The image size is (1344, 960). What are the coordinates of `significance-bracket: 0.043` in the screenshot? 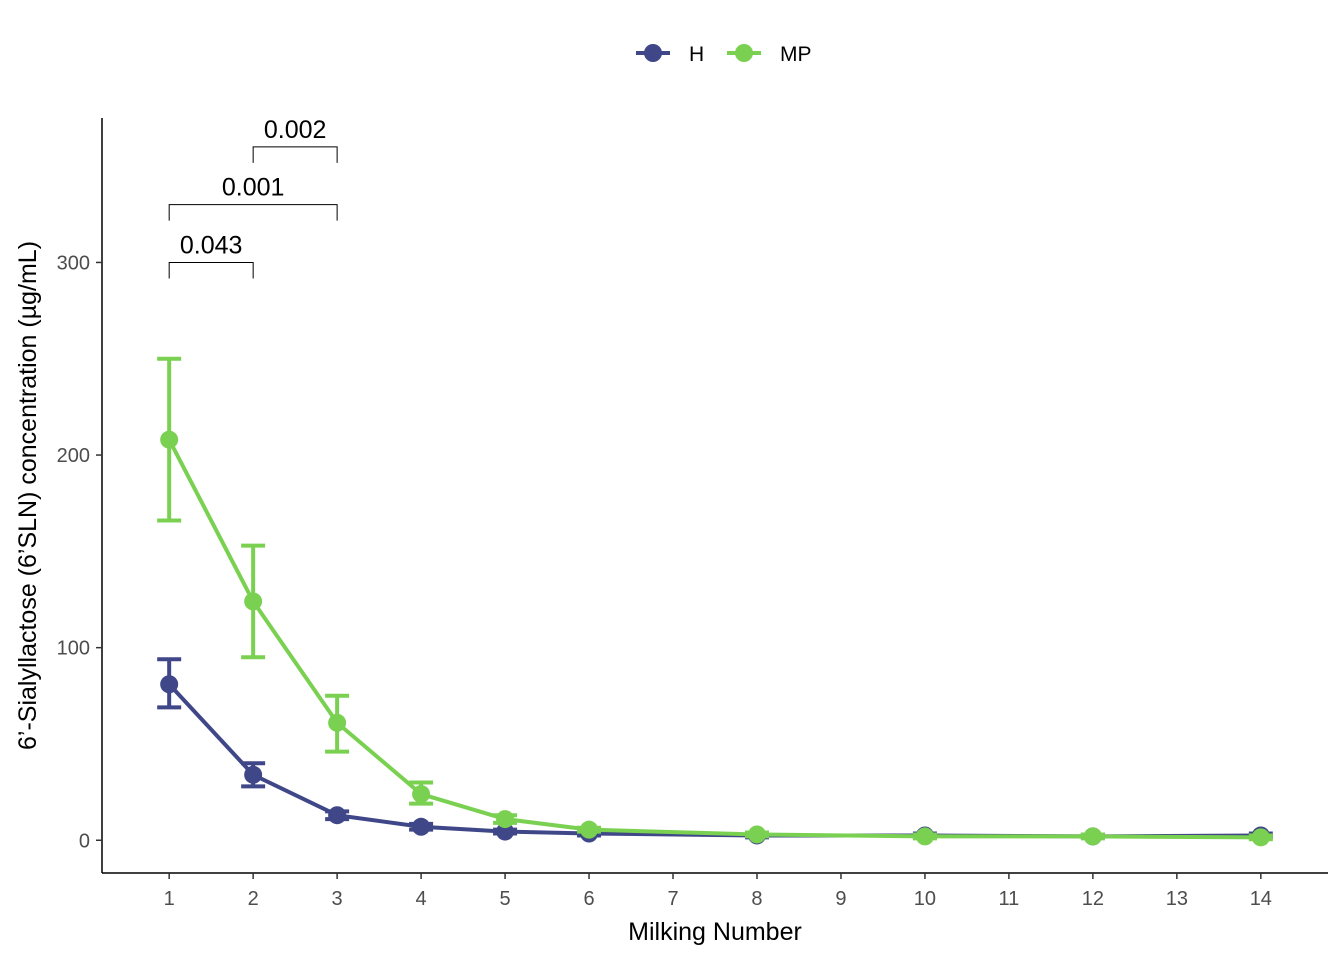 It's located at (211, 255).